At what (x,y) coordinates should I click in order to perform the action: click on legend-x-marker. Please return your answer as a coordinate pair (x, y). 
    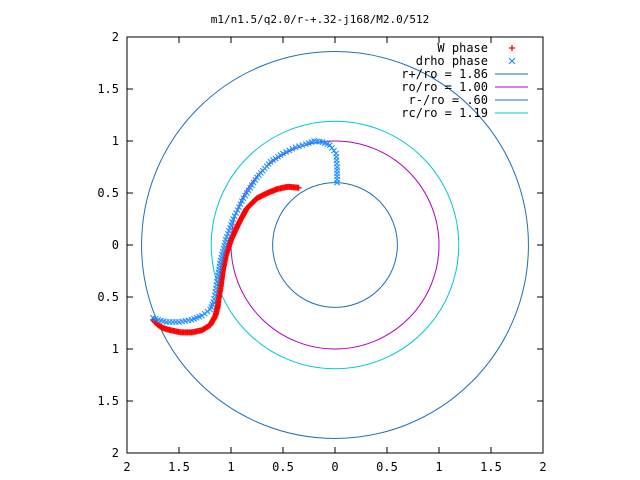
    Looking at the image, I should click on (512, 61).